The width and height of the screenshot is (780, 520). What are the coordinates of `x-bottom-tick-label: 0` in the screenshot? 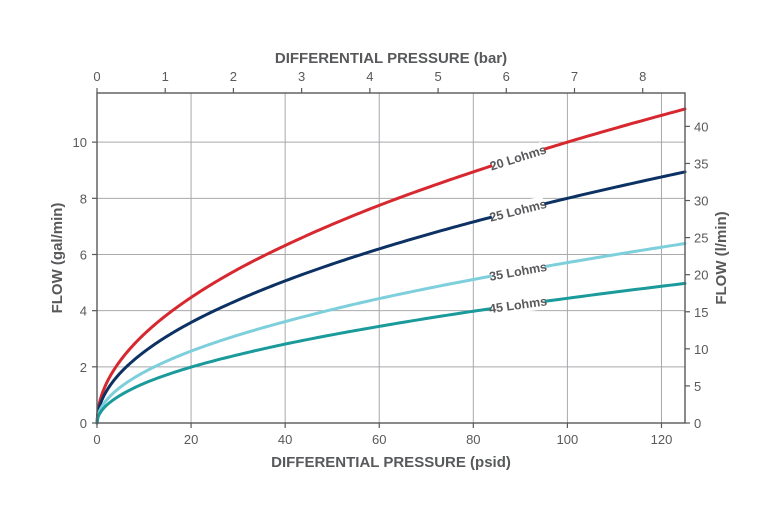 It's located at (96, 439).